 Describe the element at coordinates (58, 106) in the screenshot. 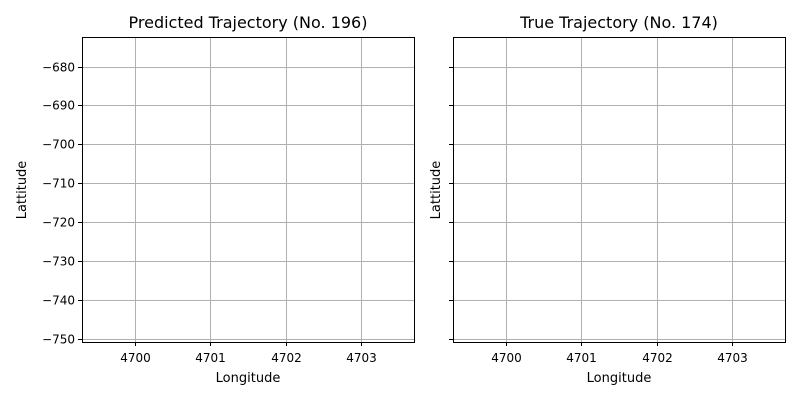

I see `y-tick-label: −690` at that location.